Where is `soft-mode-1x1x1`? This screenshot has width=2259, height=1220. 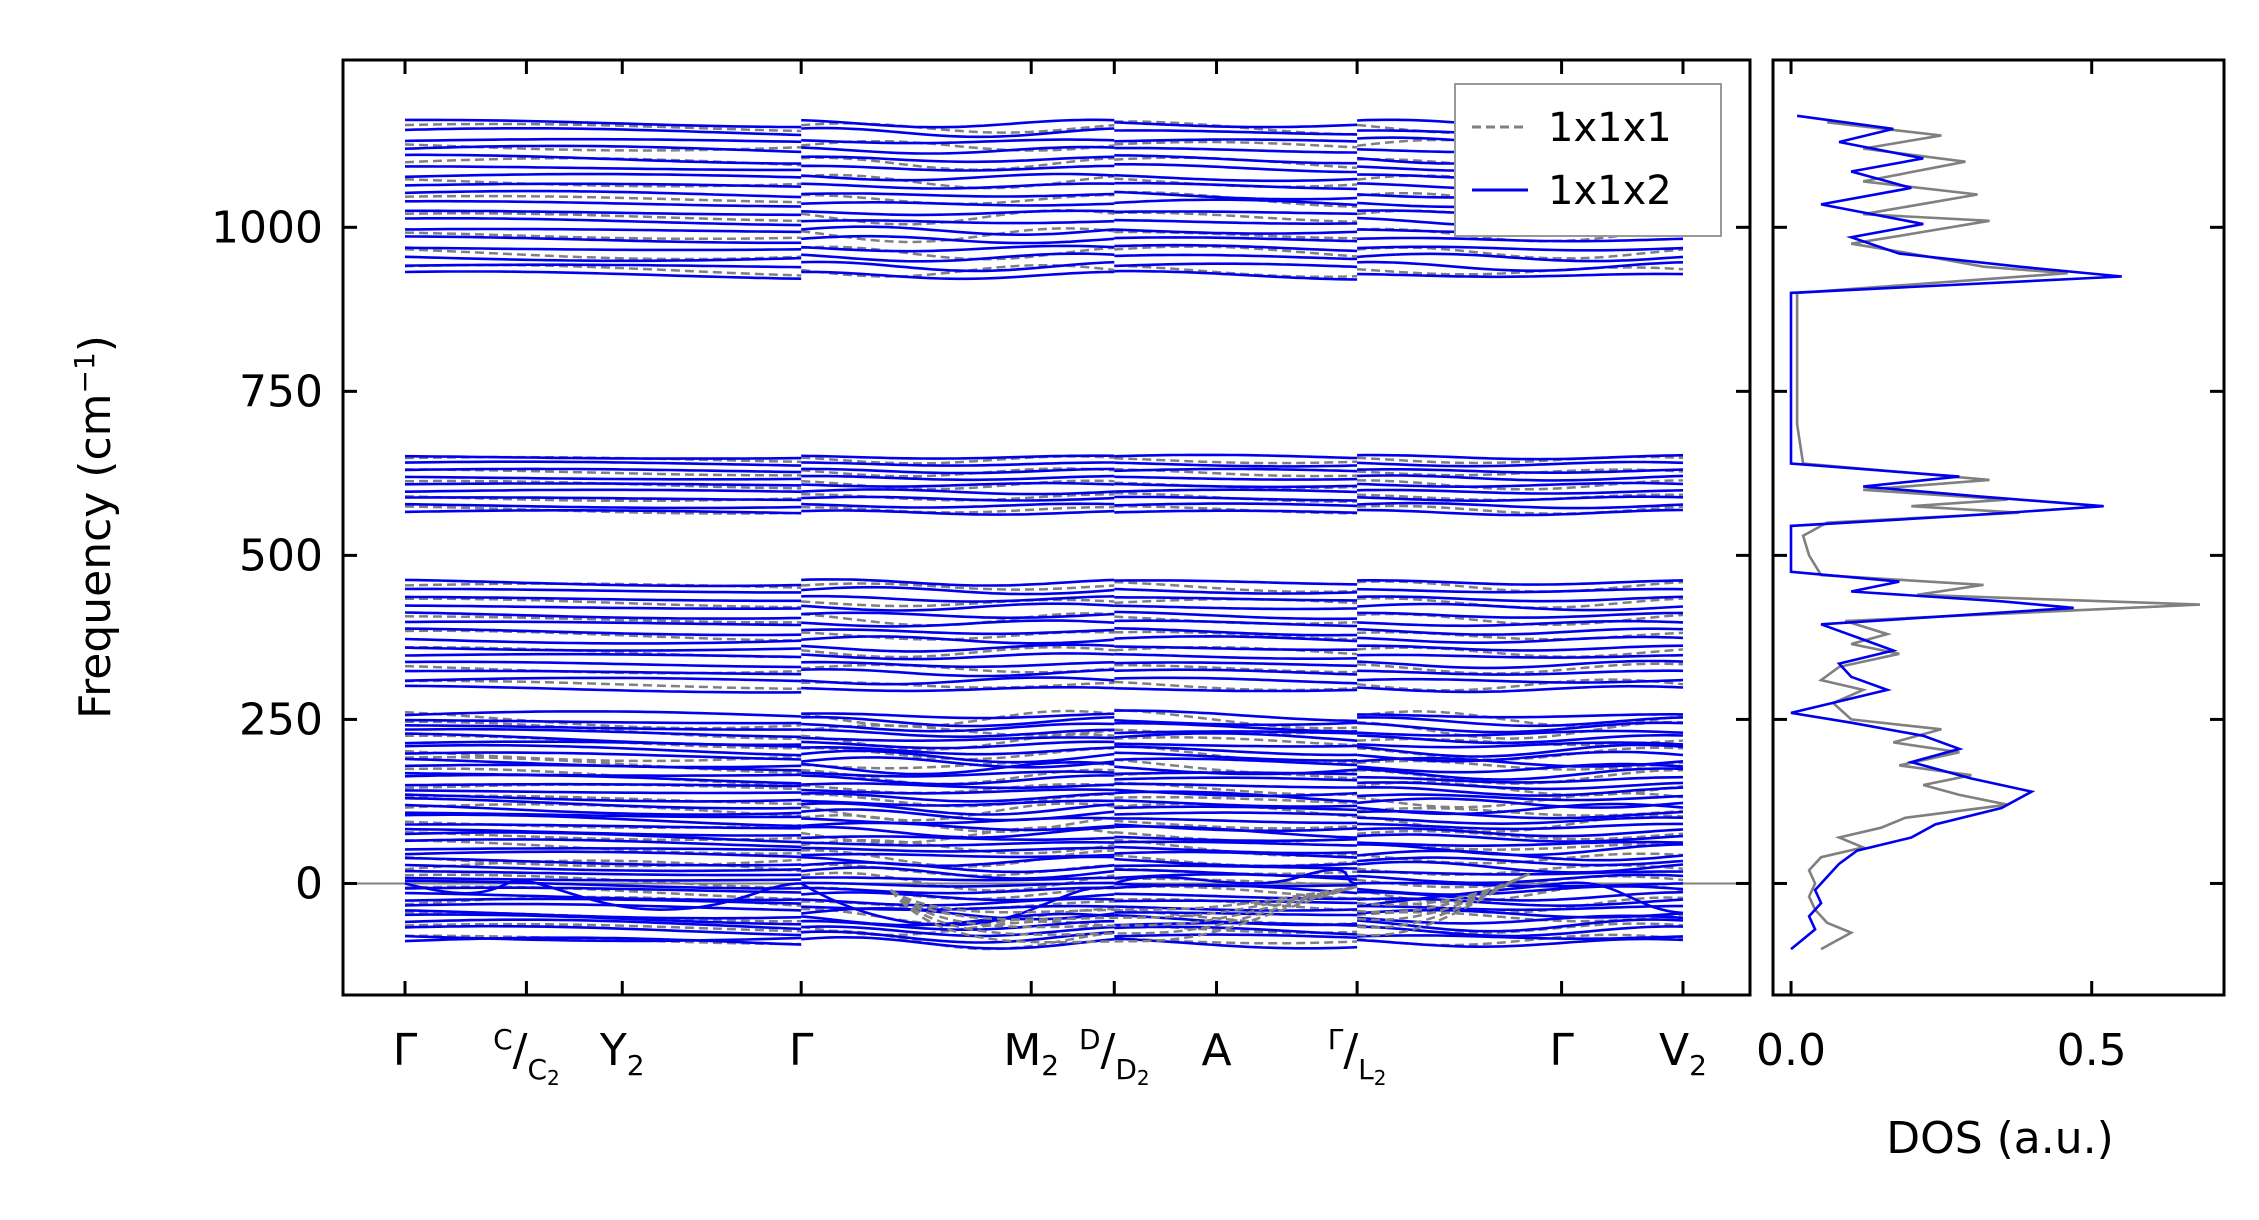 soft-mode-1x1x1 is located at coordinates (1123, 899).